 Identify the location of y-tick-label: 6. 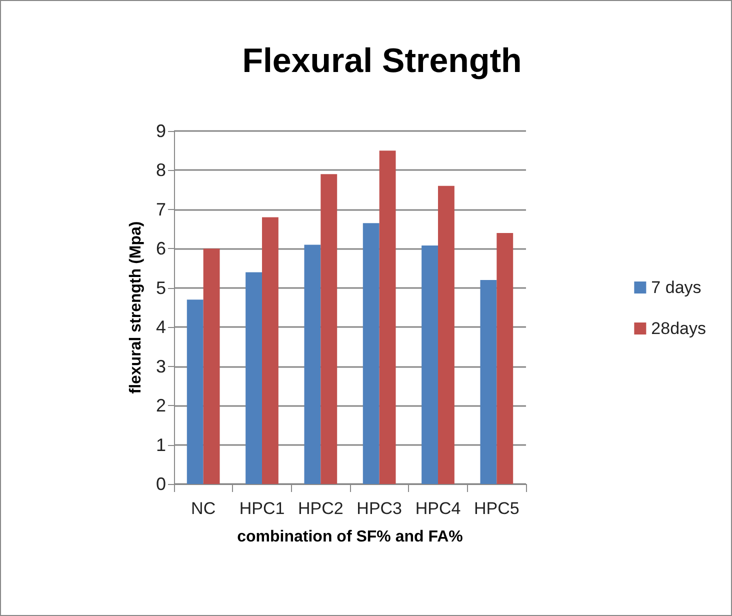
(161, 248).